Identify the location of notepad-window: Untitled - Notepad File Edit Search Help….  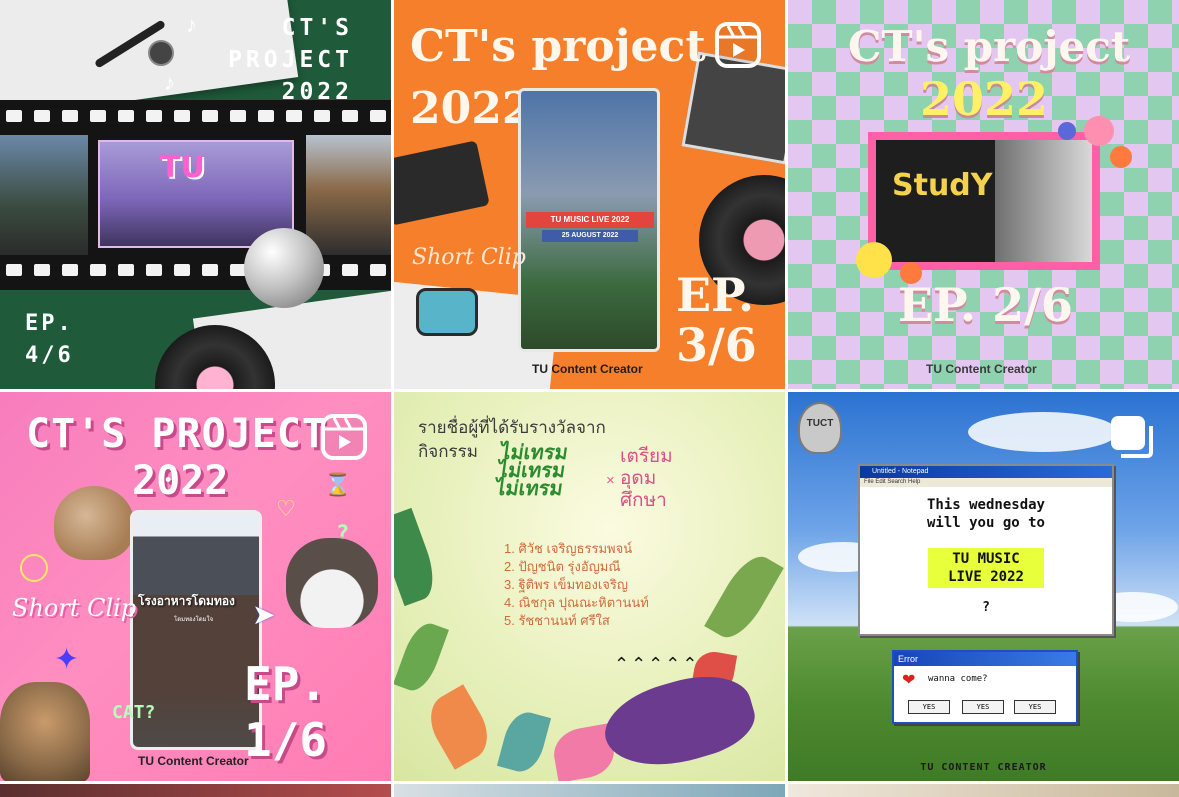
(986, 550).